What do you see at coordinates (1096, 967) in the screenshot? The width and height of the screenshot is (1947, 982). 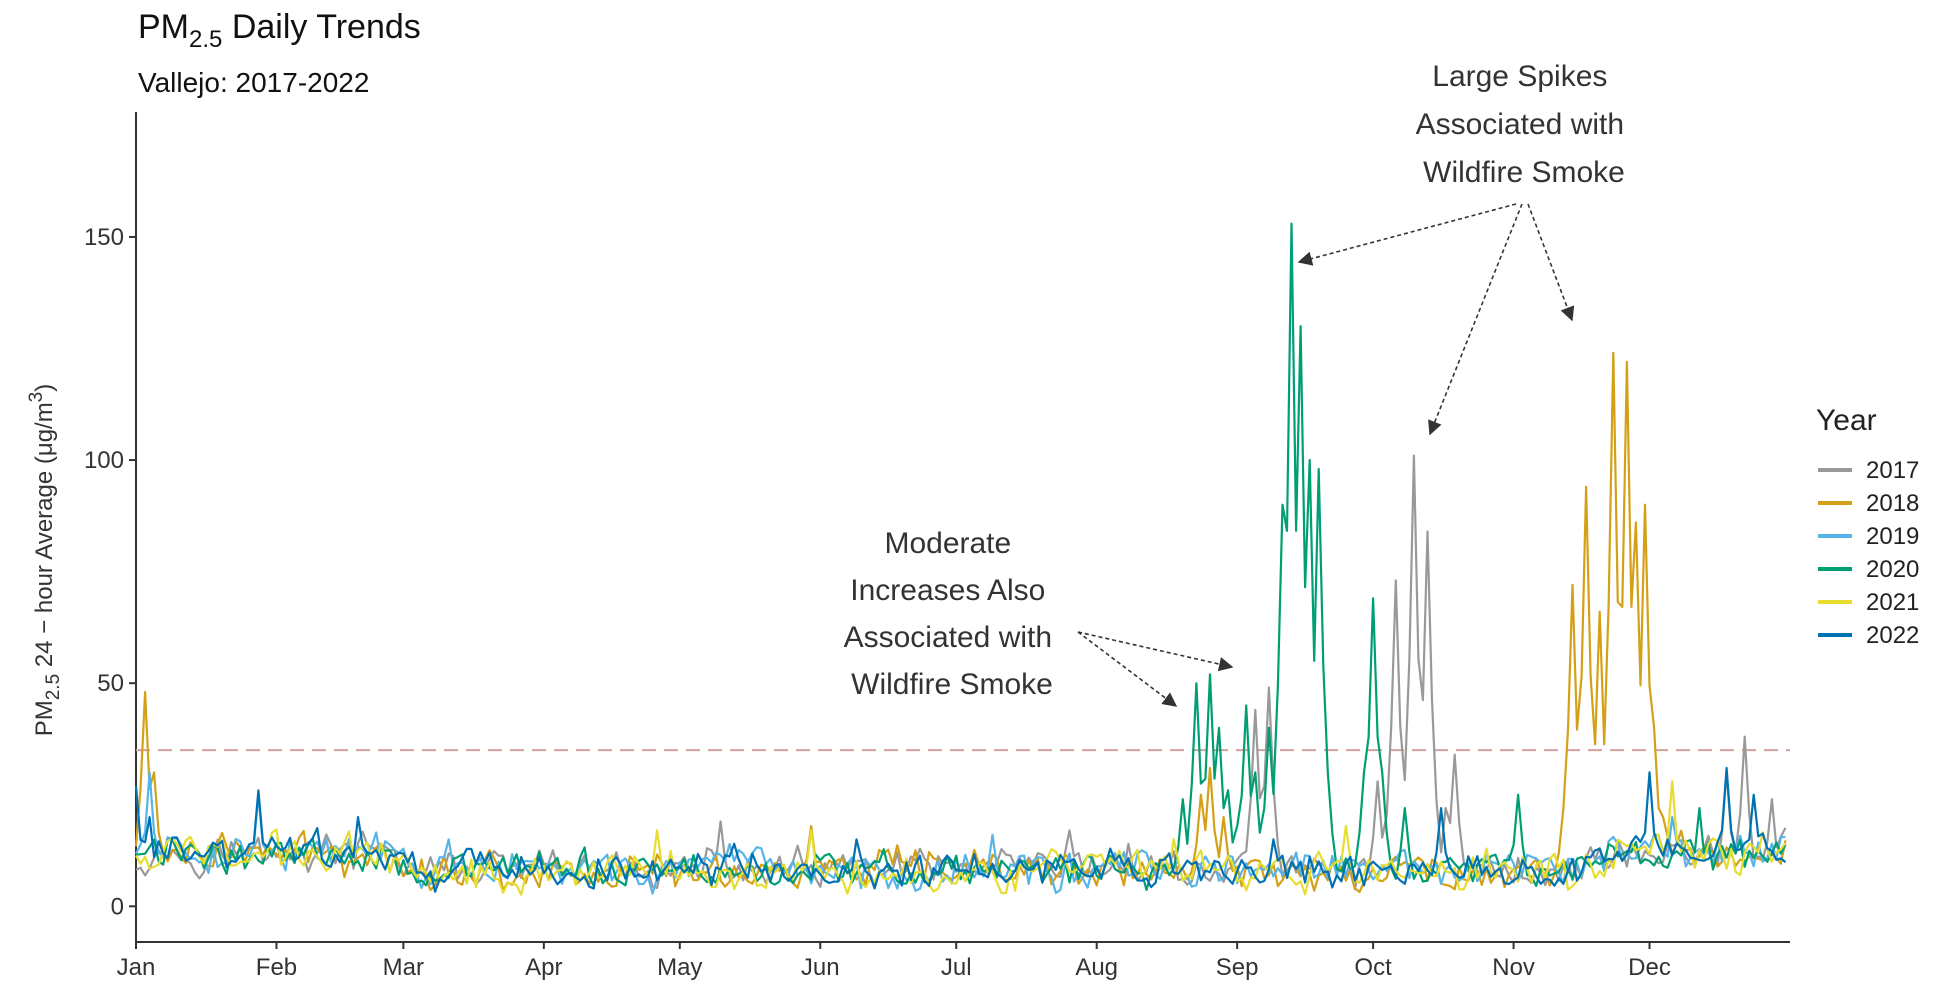 I see `x-tick-label: Aug` at bounding box center [1096, 967].